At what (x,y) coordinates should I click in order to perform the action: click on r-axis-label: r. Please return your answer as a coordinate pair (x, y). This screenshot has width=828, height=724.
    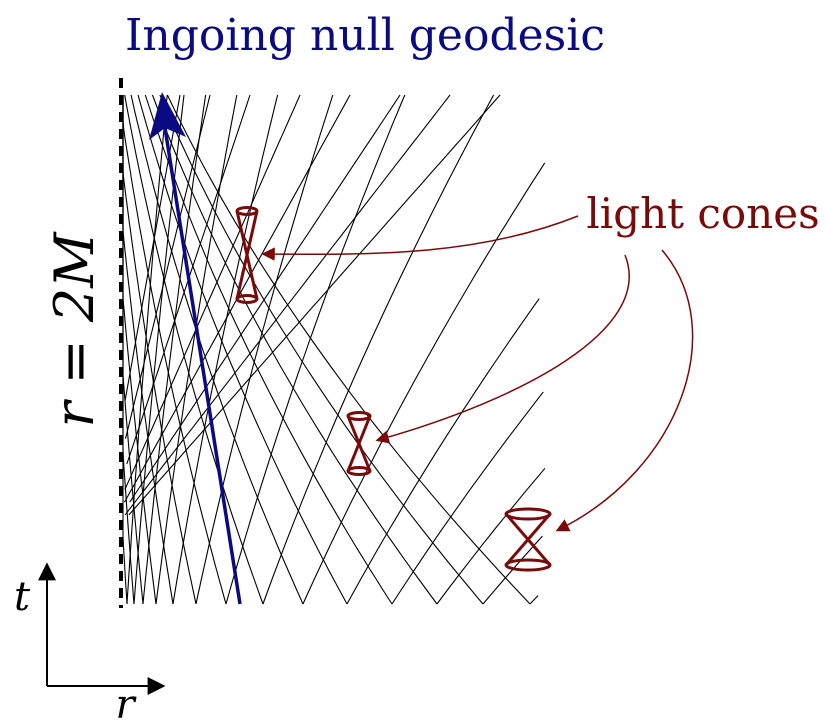
    Looking at the image, I should click on (126, 703).